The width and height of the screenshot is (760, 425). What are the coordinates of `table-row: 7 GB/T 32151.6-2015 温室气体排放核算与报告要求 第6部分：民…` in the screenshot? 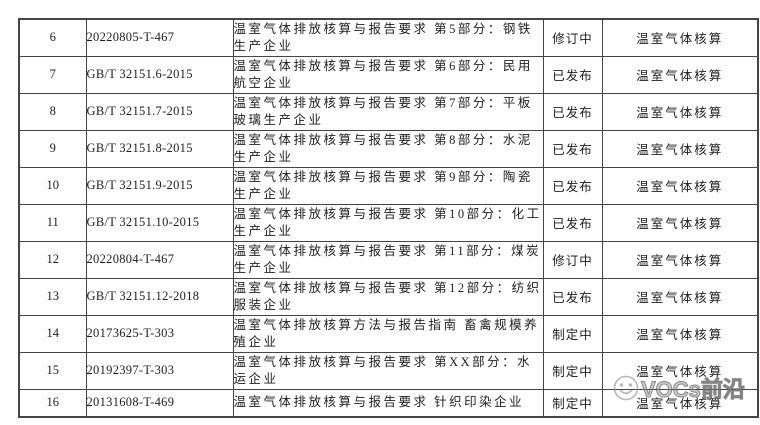 It's located at (388, 74).